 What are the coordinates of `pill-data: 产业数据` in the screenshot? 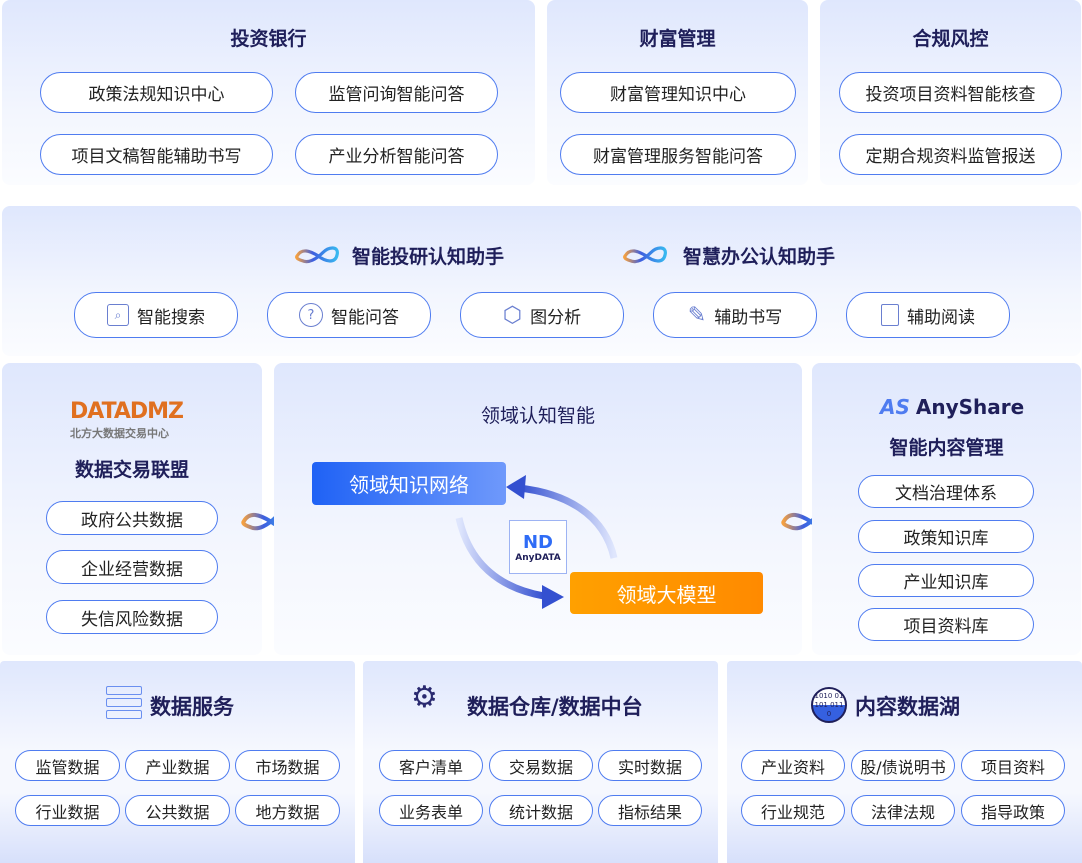 It's located at (177, 765).